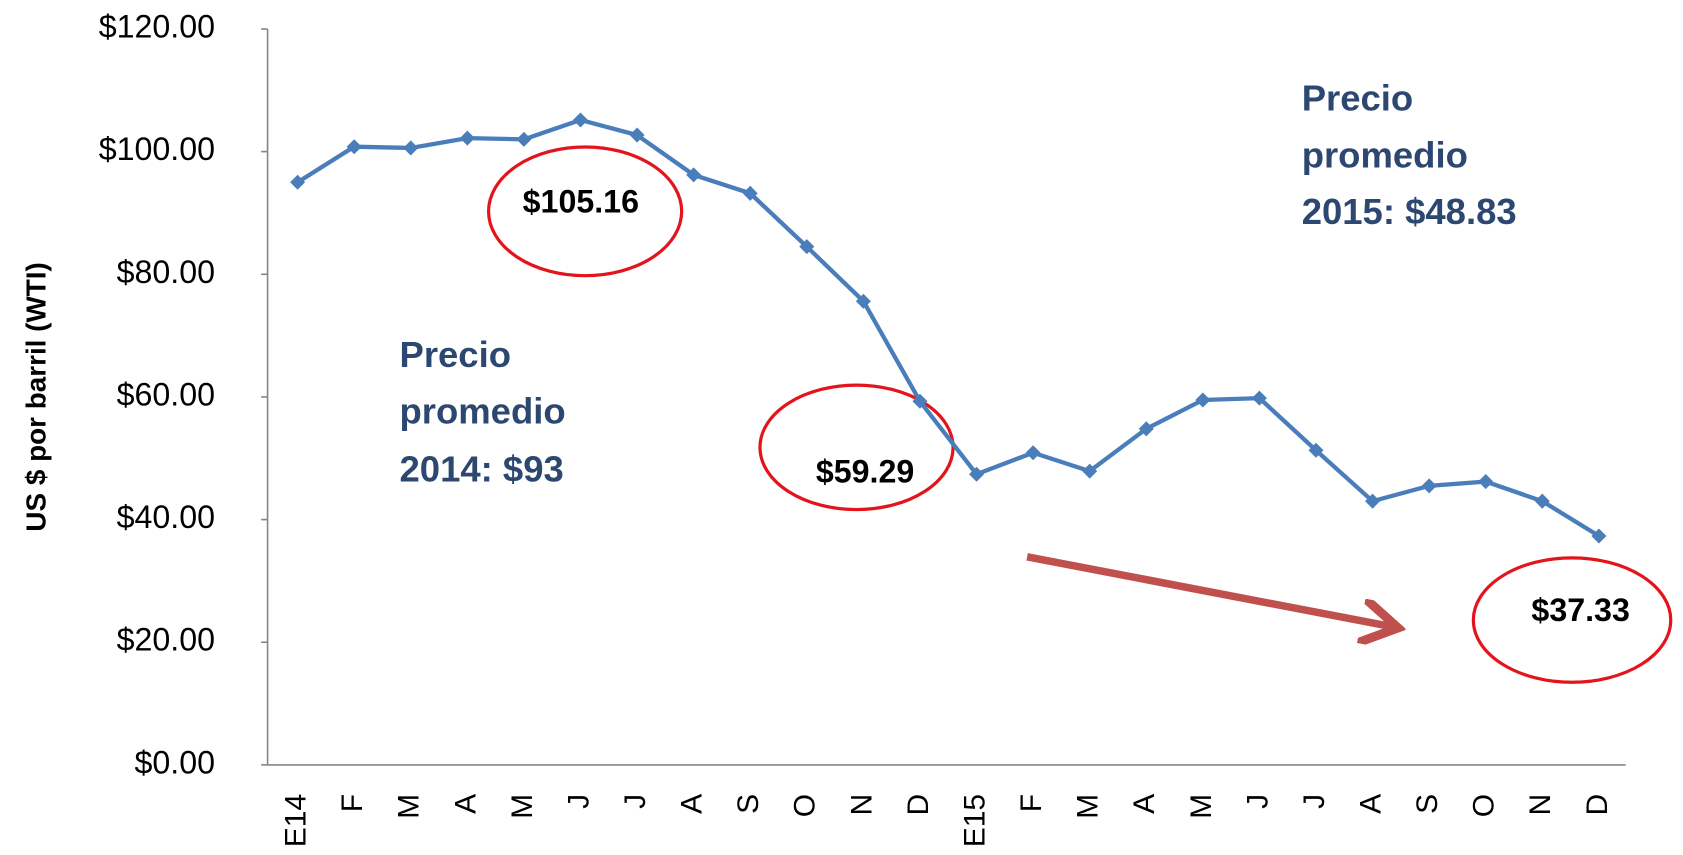 The width and height of the screenshot is (1683, 855). What do you see at coordinates (865, 472) in the screenshot?
I see `value-annotation: $59.29` at bounding box center [865, 472].